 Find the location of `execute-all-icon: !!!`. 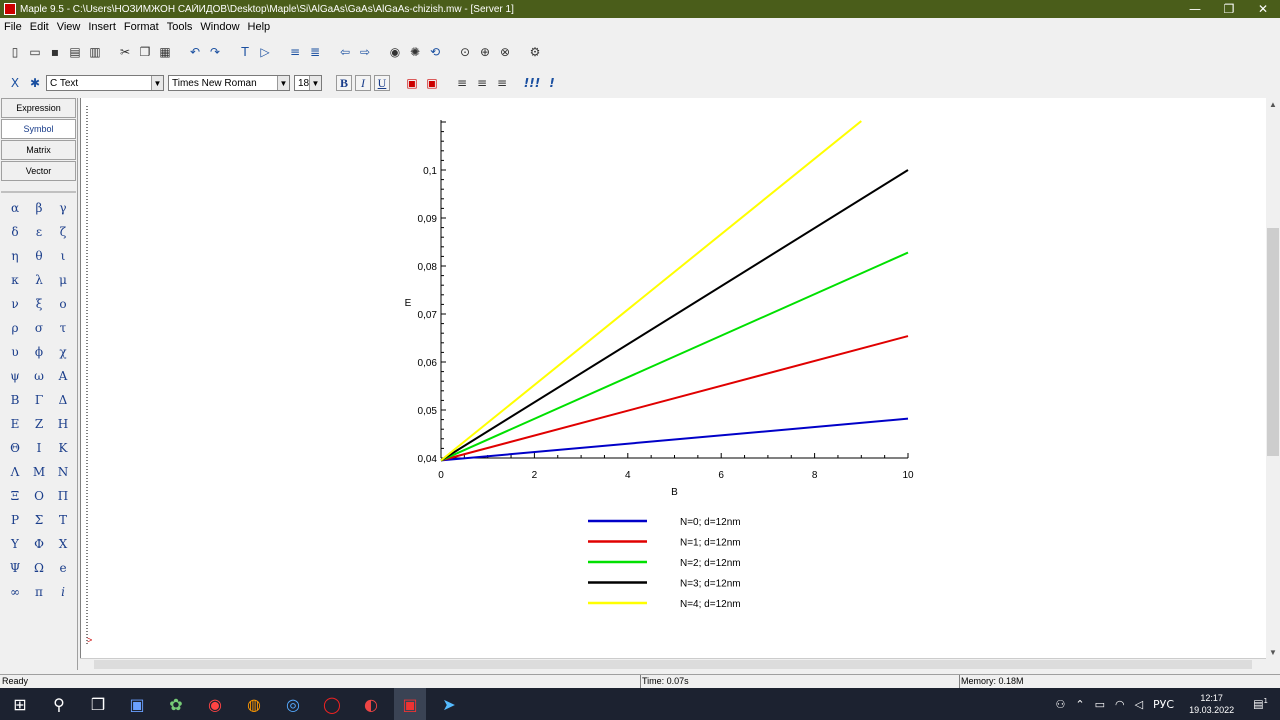

execute-all-icon: !!! is located at coordinates (532, 83).